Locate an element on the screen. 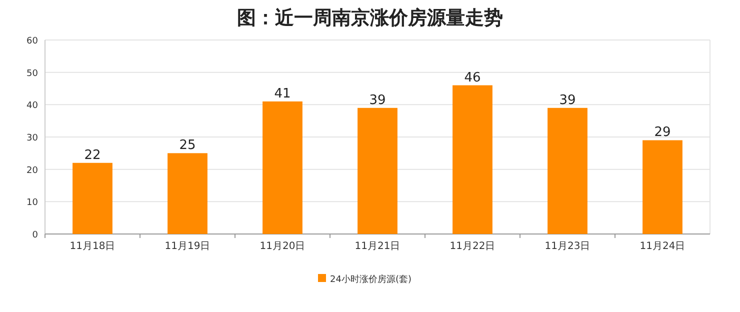 Image resolution: width=740 pixels, height=312 pixels. data-label: 22 is located at coordinates (92, 155).